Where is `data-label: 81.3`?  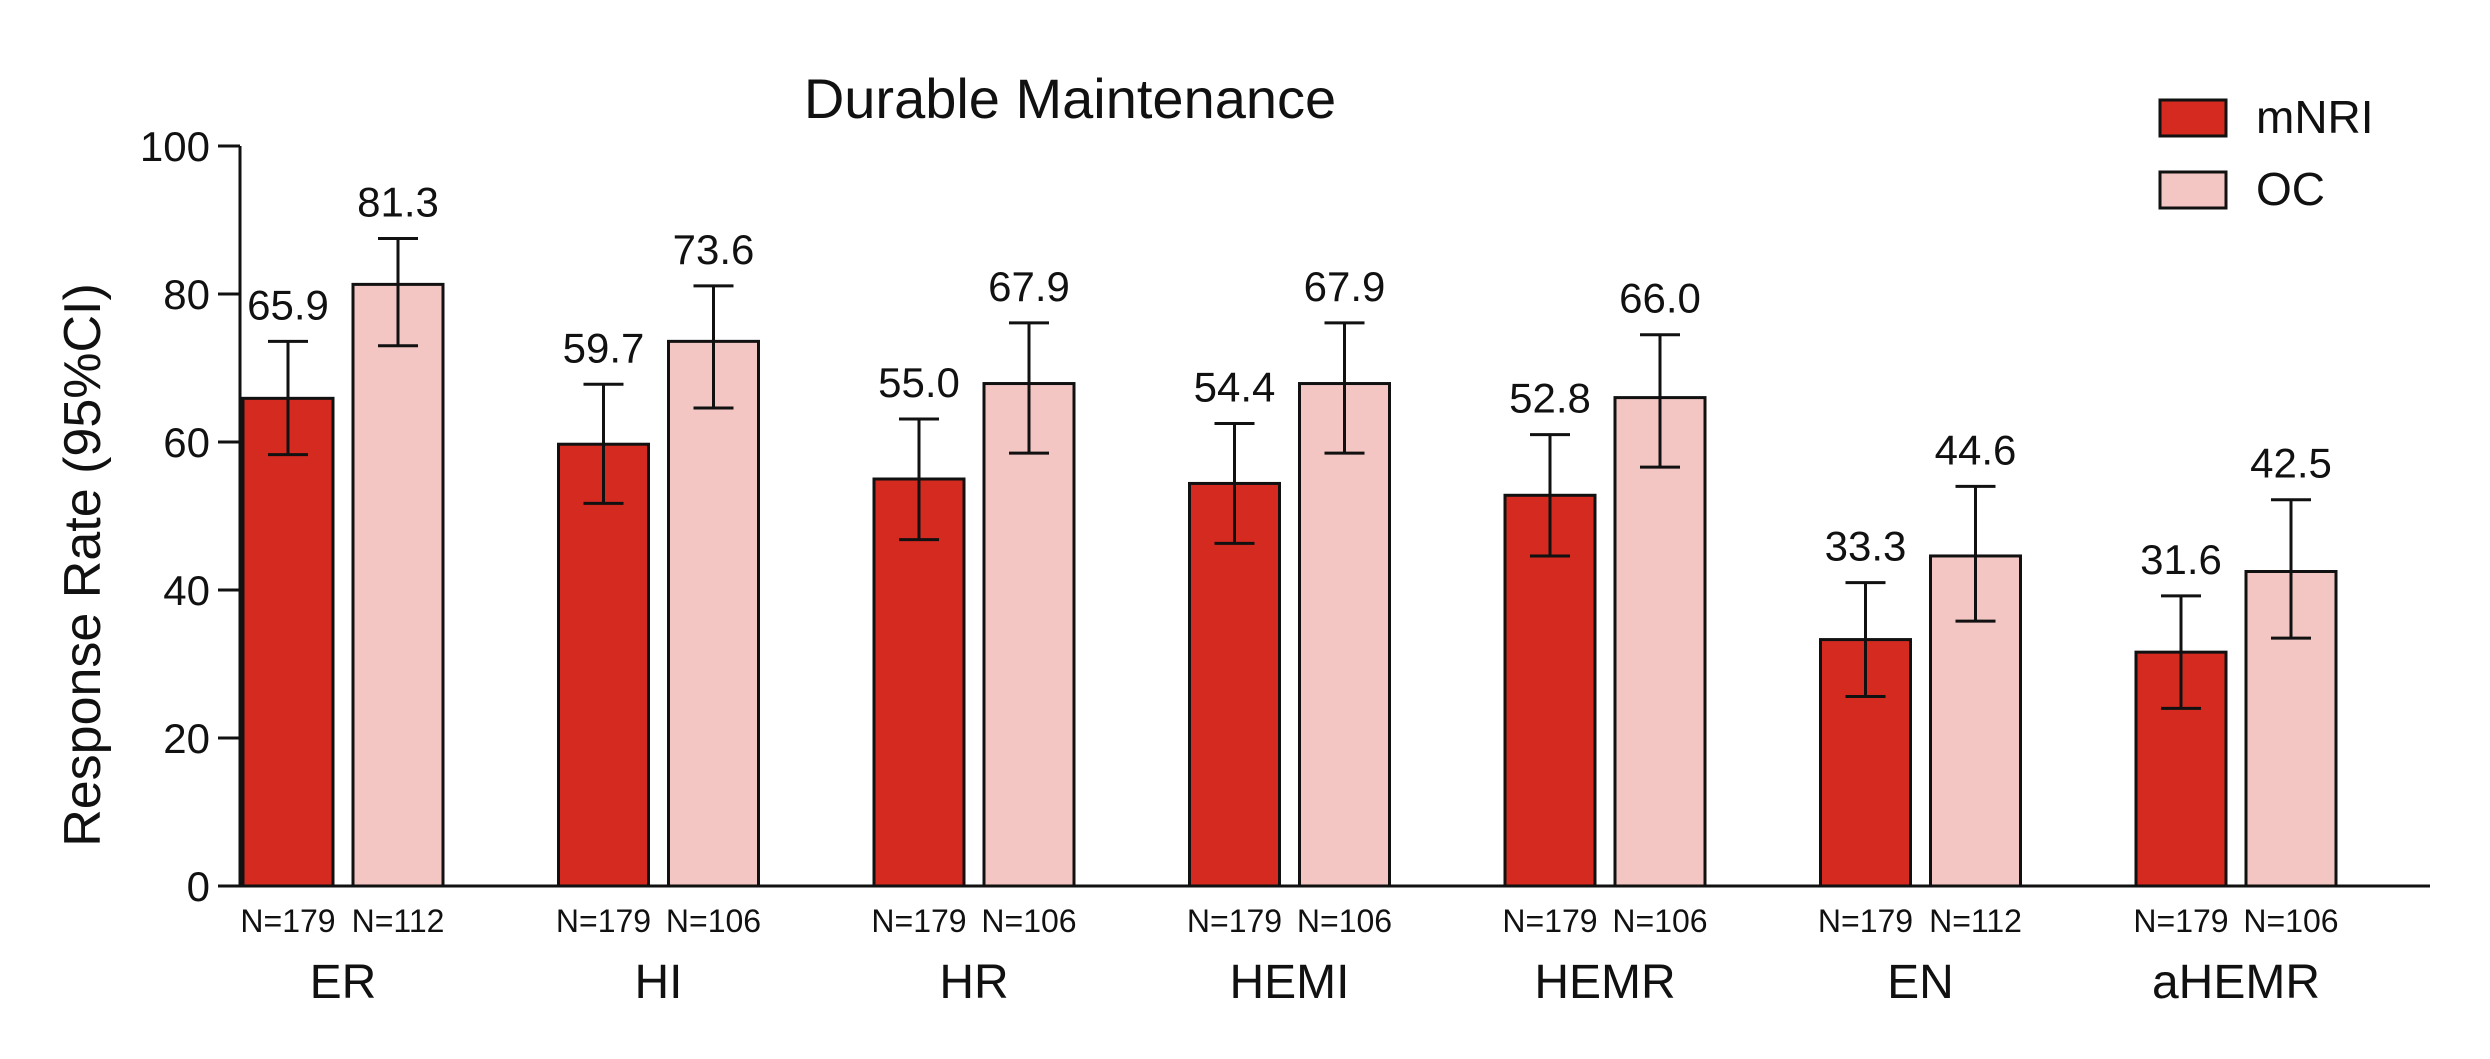 data-label: 81.3 is located at coordinates (398, 202).